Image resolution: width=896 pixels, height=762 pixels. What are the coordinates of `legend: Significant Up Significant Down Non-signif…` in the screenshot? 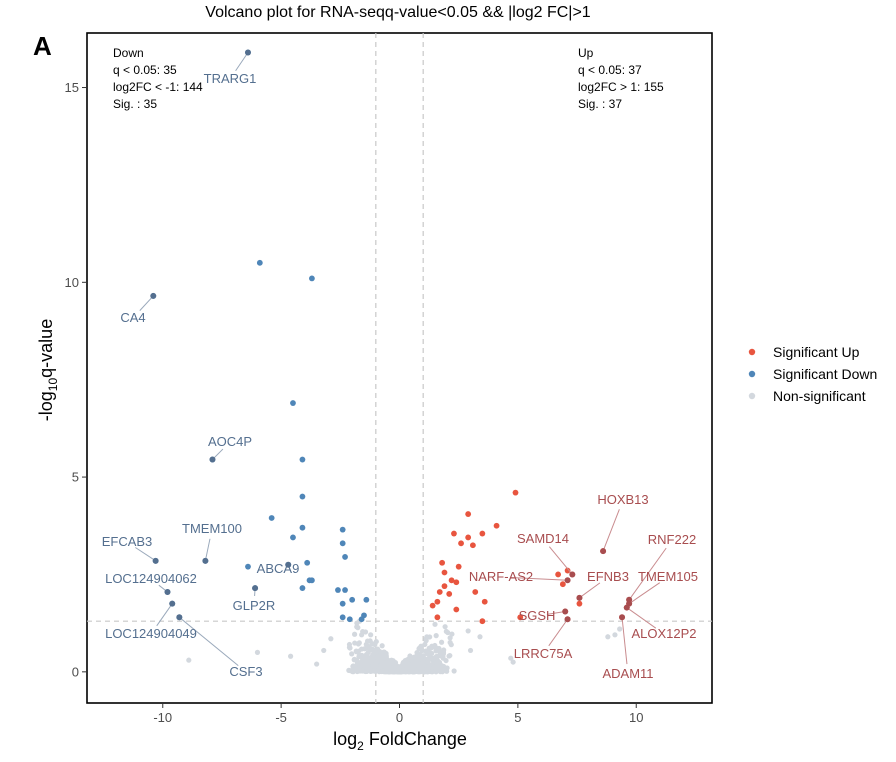 It's located at (812, 374).